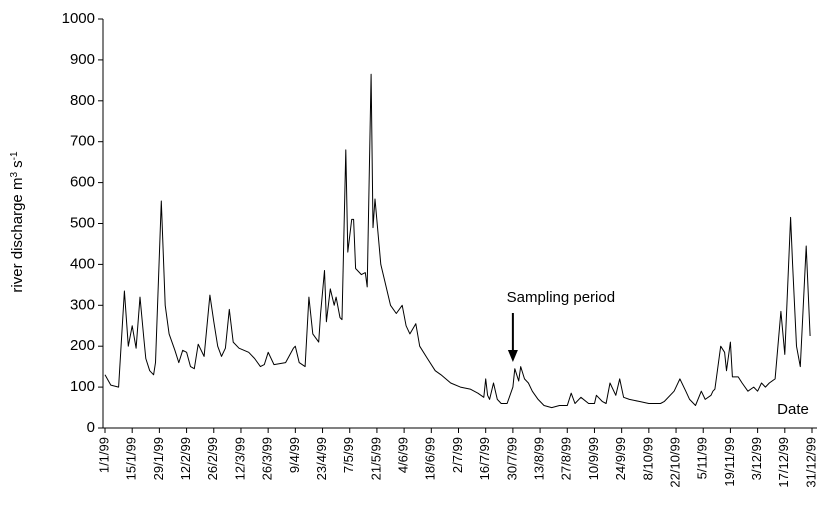  What do you see at coordinates (729, 462) in the screenshot?
I see `x-tick-label: 19/11/99` at bounding box center [729, 462].